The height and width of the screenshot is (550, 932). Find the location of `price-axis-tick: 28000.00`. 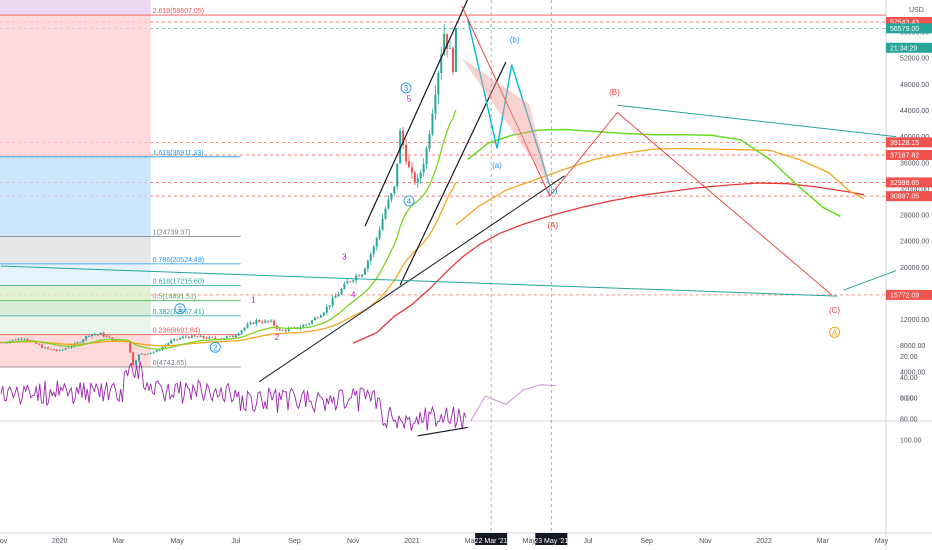

price-axis-tick: 28000.00 is located at coordinates (914, 216).